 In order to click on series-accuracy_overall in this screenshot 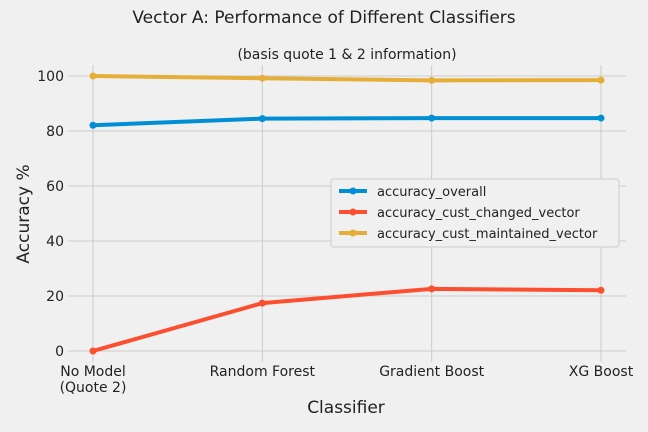, I will do `click(347, 121)`.